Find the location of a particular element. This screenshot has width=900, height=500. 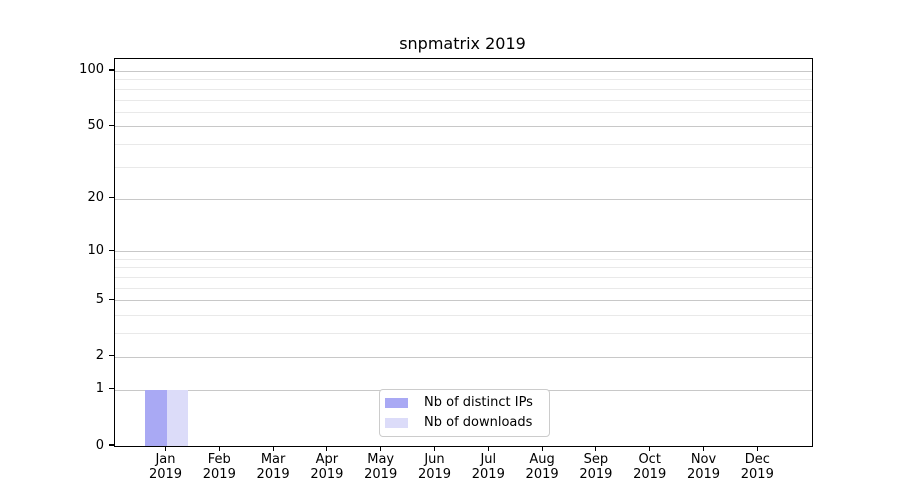

x-axis-month-label: Aug 2019 is located at coordinates (542, 467).